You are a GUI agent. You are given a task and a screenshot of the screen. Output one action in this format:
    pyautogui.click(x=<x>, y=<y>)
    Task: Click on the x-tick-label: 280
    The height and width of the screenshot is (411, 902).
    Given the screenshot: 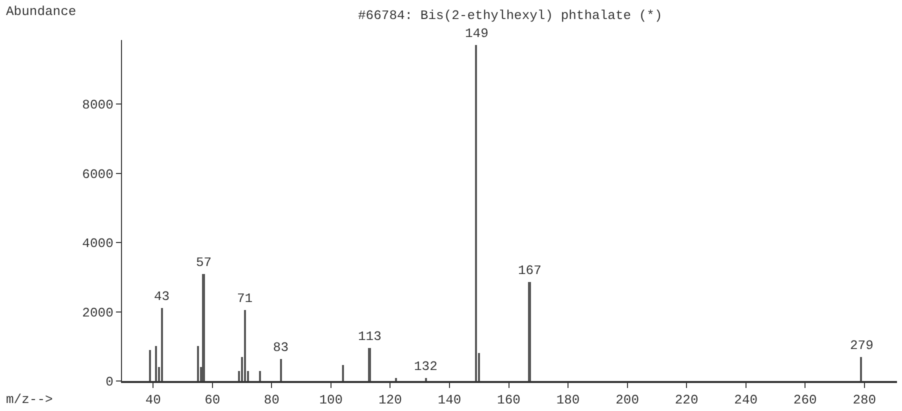 What is the action you would take?
    pyautogui.click(x=864, y=400)
    